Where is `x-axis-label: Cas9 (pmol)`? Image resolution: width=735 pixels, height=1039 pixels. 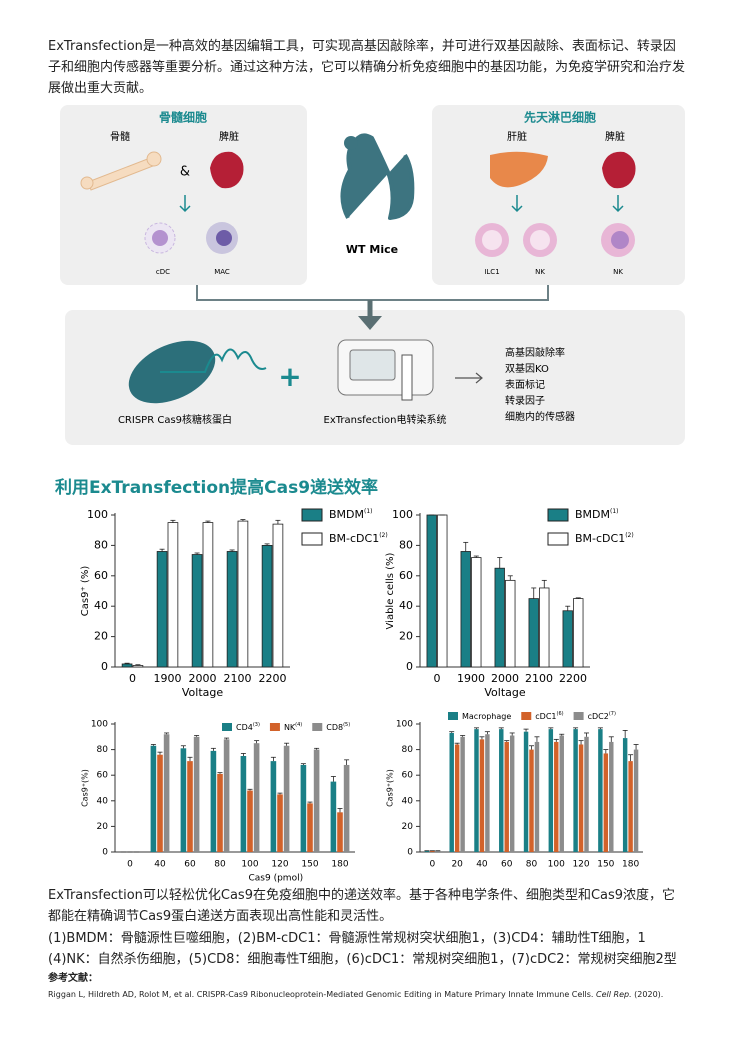 x-axis-label: Cas9 (pmol) is located at coordinates (276, 879).